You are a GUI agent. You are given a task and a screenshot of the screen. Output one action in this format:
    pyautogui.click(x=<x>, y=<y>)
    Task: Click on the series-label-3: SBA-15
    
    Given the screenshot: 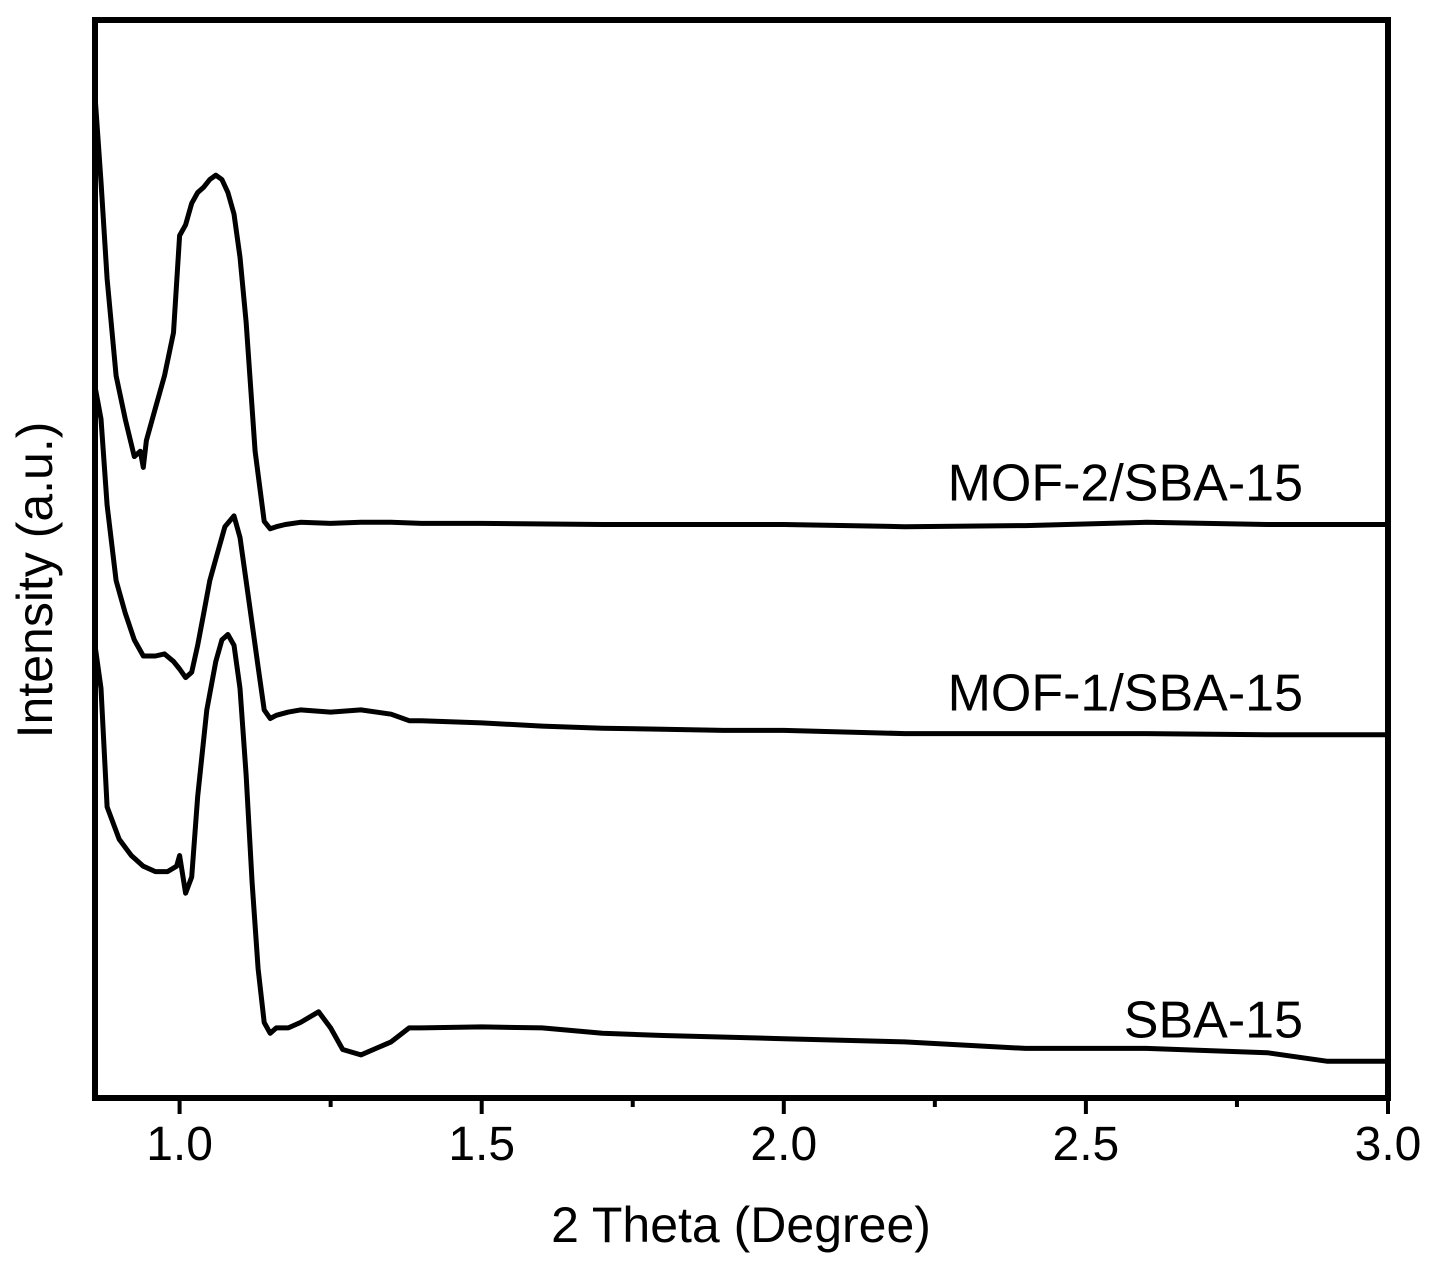 What is the action you would take?
    pyautogui.click(x=1213, y=1020)
    